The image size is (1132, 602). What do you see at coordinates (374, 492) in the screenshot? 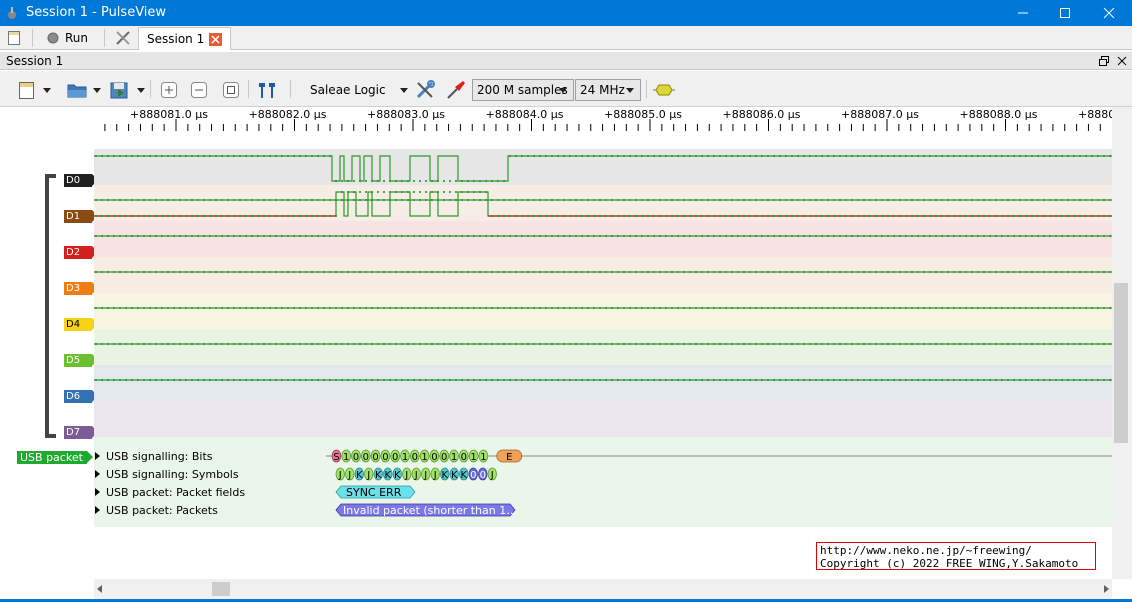
I see `svg-text: SYNC ERR` at bounding box center [374, 492].